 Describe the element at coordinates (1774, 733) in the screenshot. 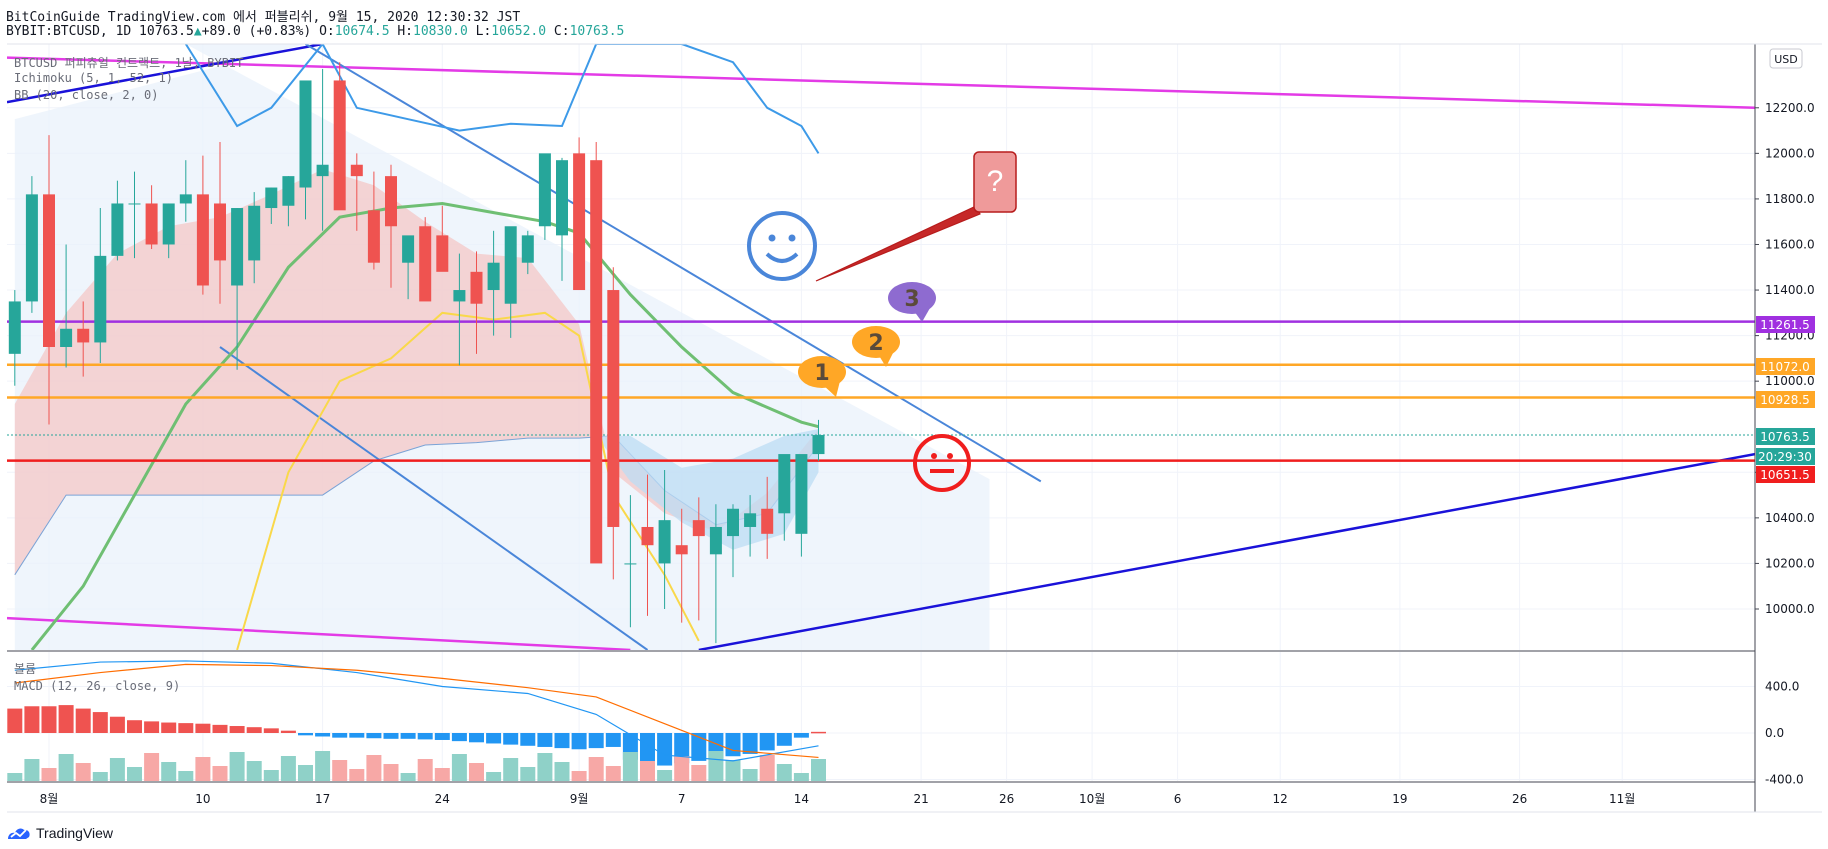

I see `macd-tick-label: 0.0` at that location.